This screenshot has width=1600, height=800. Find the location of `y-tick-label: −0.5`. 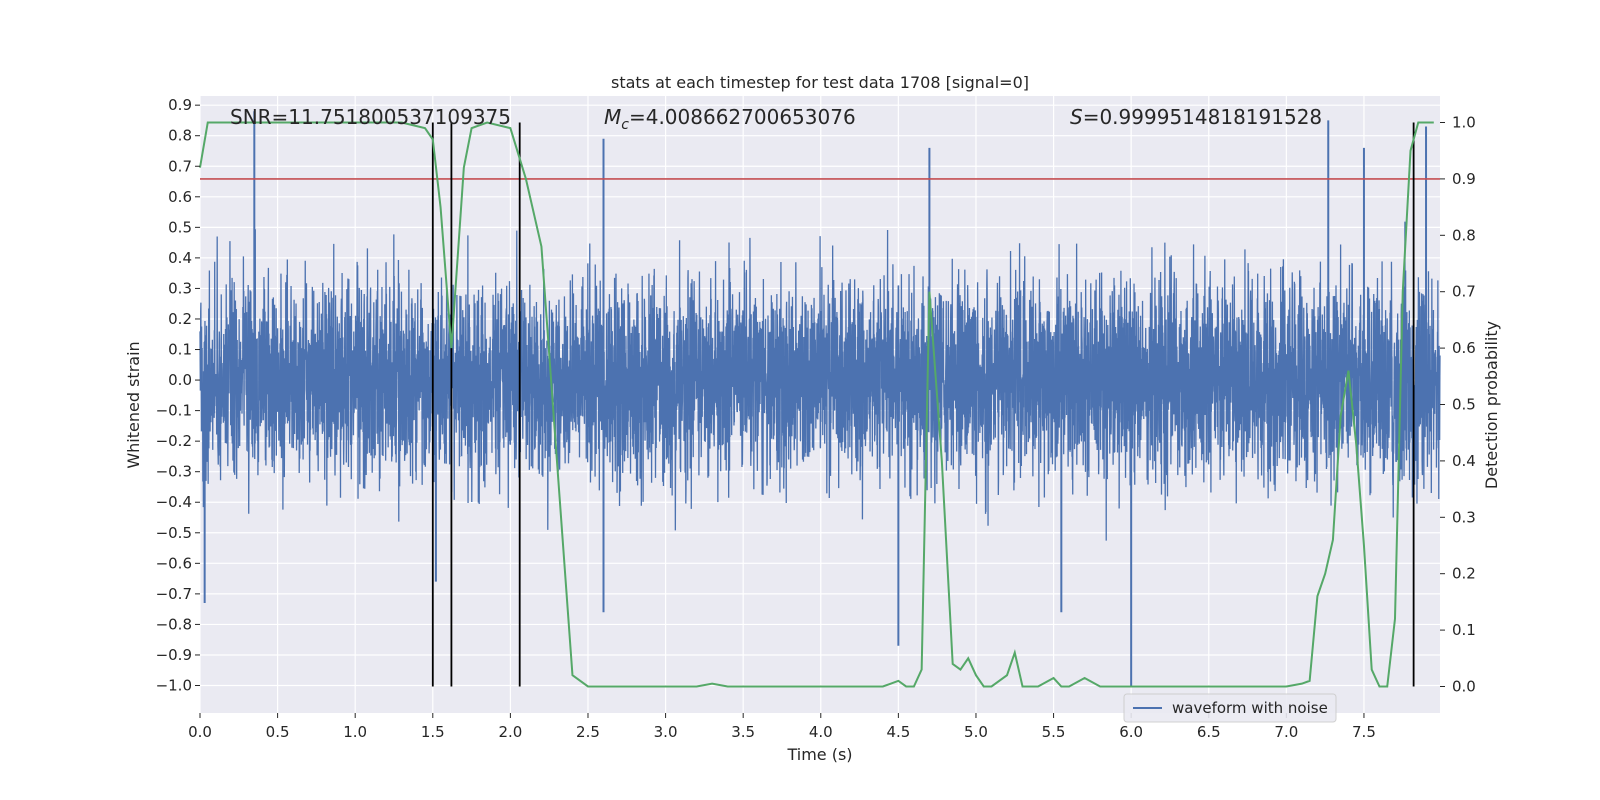

y-tick-label: −0.5 is located at coordinates (174, 533).